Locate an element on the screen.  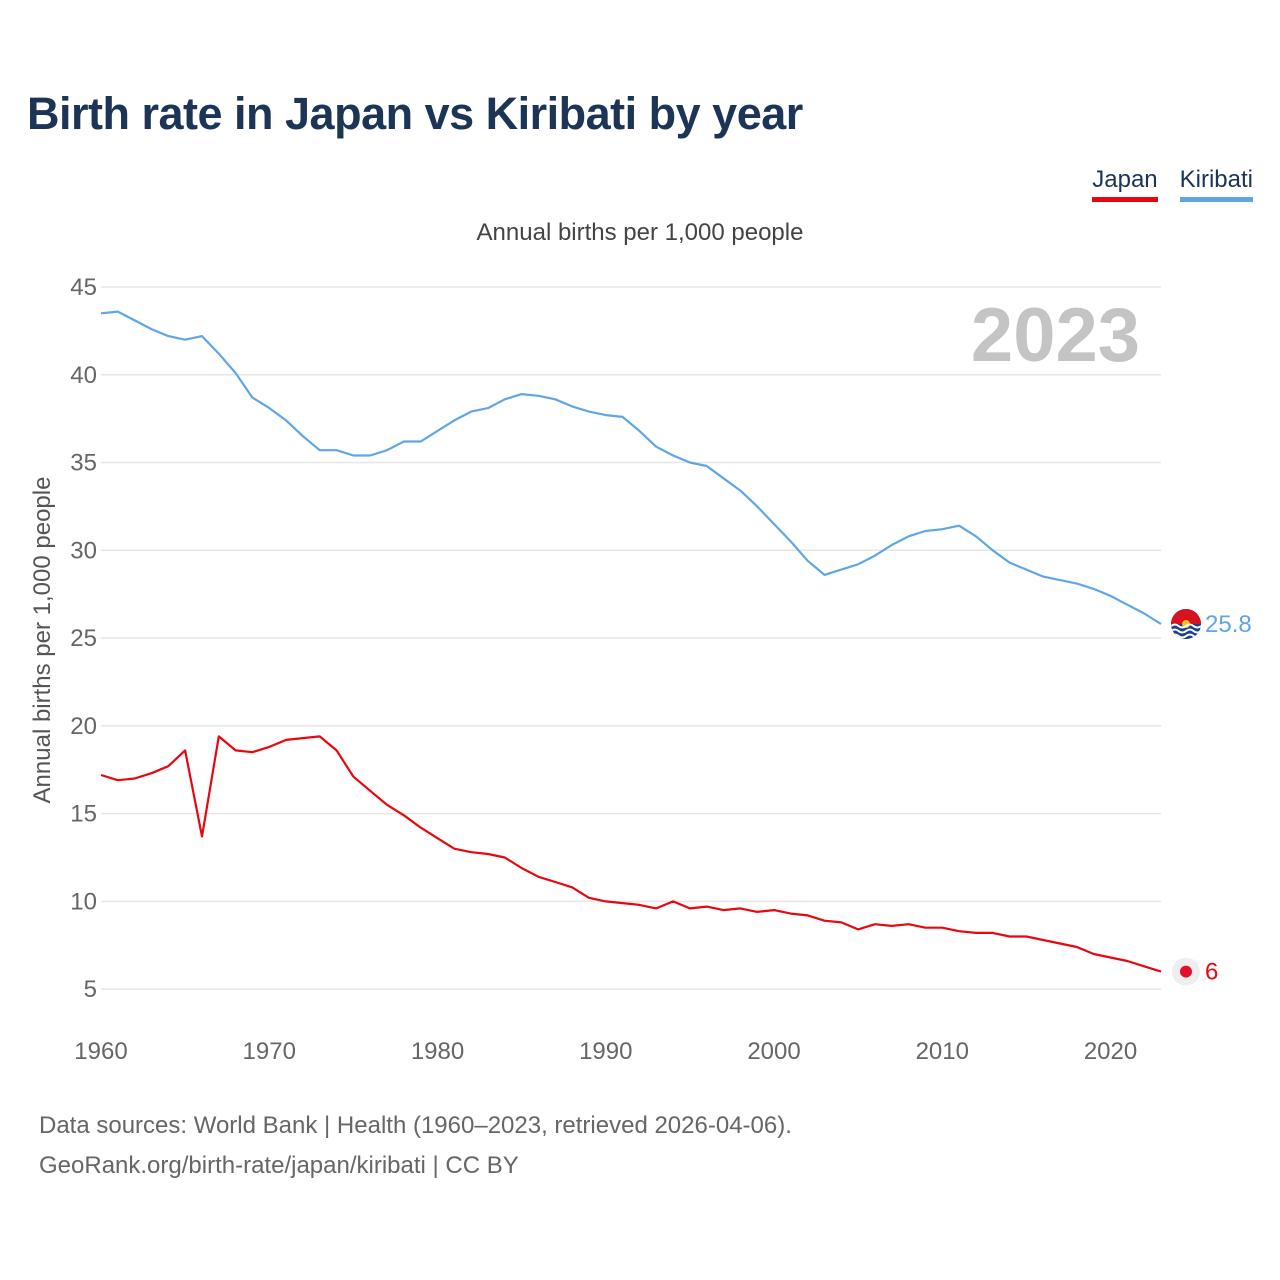
series-end-label-kiribati: 25.8 is located at coordinates (1228, 624).